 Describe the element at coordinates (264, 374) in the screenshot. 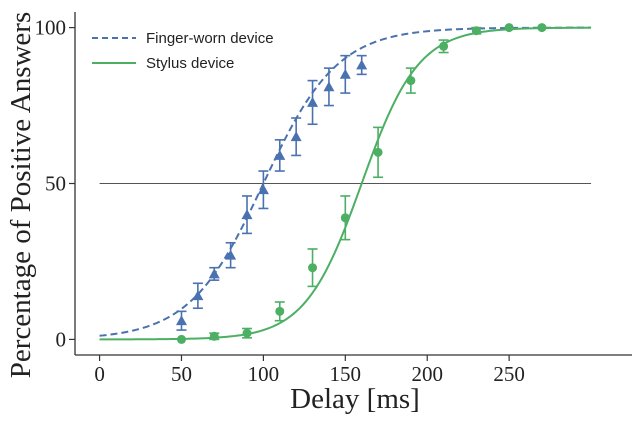

I see `x-tick-label: 100` at that location.